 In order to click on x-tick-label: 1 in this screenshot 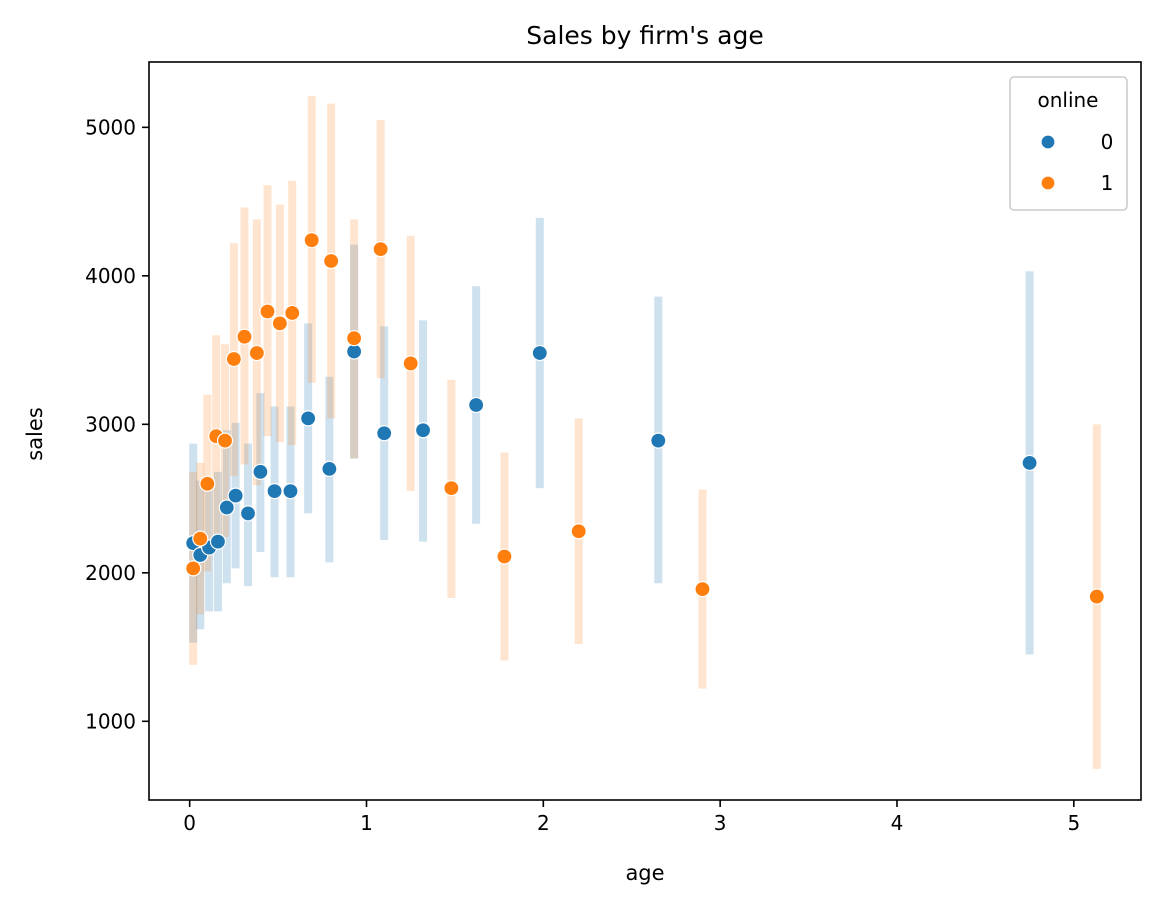, I will do `click(366, 823)`.